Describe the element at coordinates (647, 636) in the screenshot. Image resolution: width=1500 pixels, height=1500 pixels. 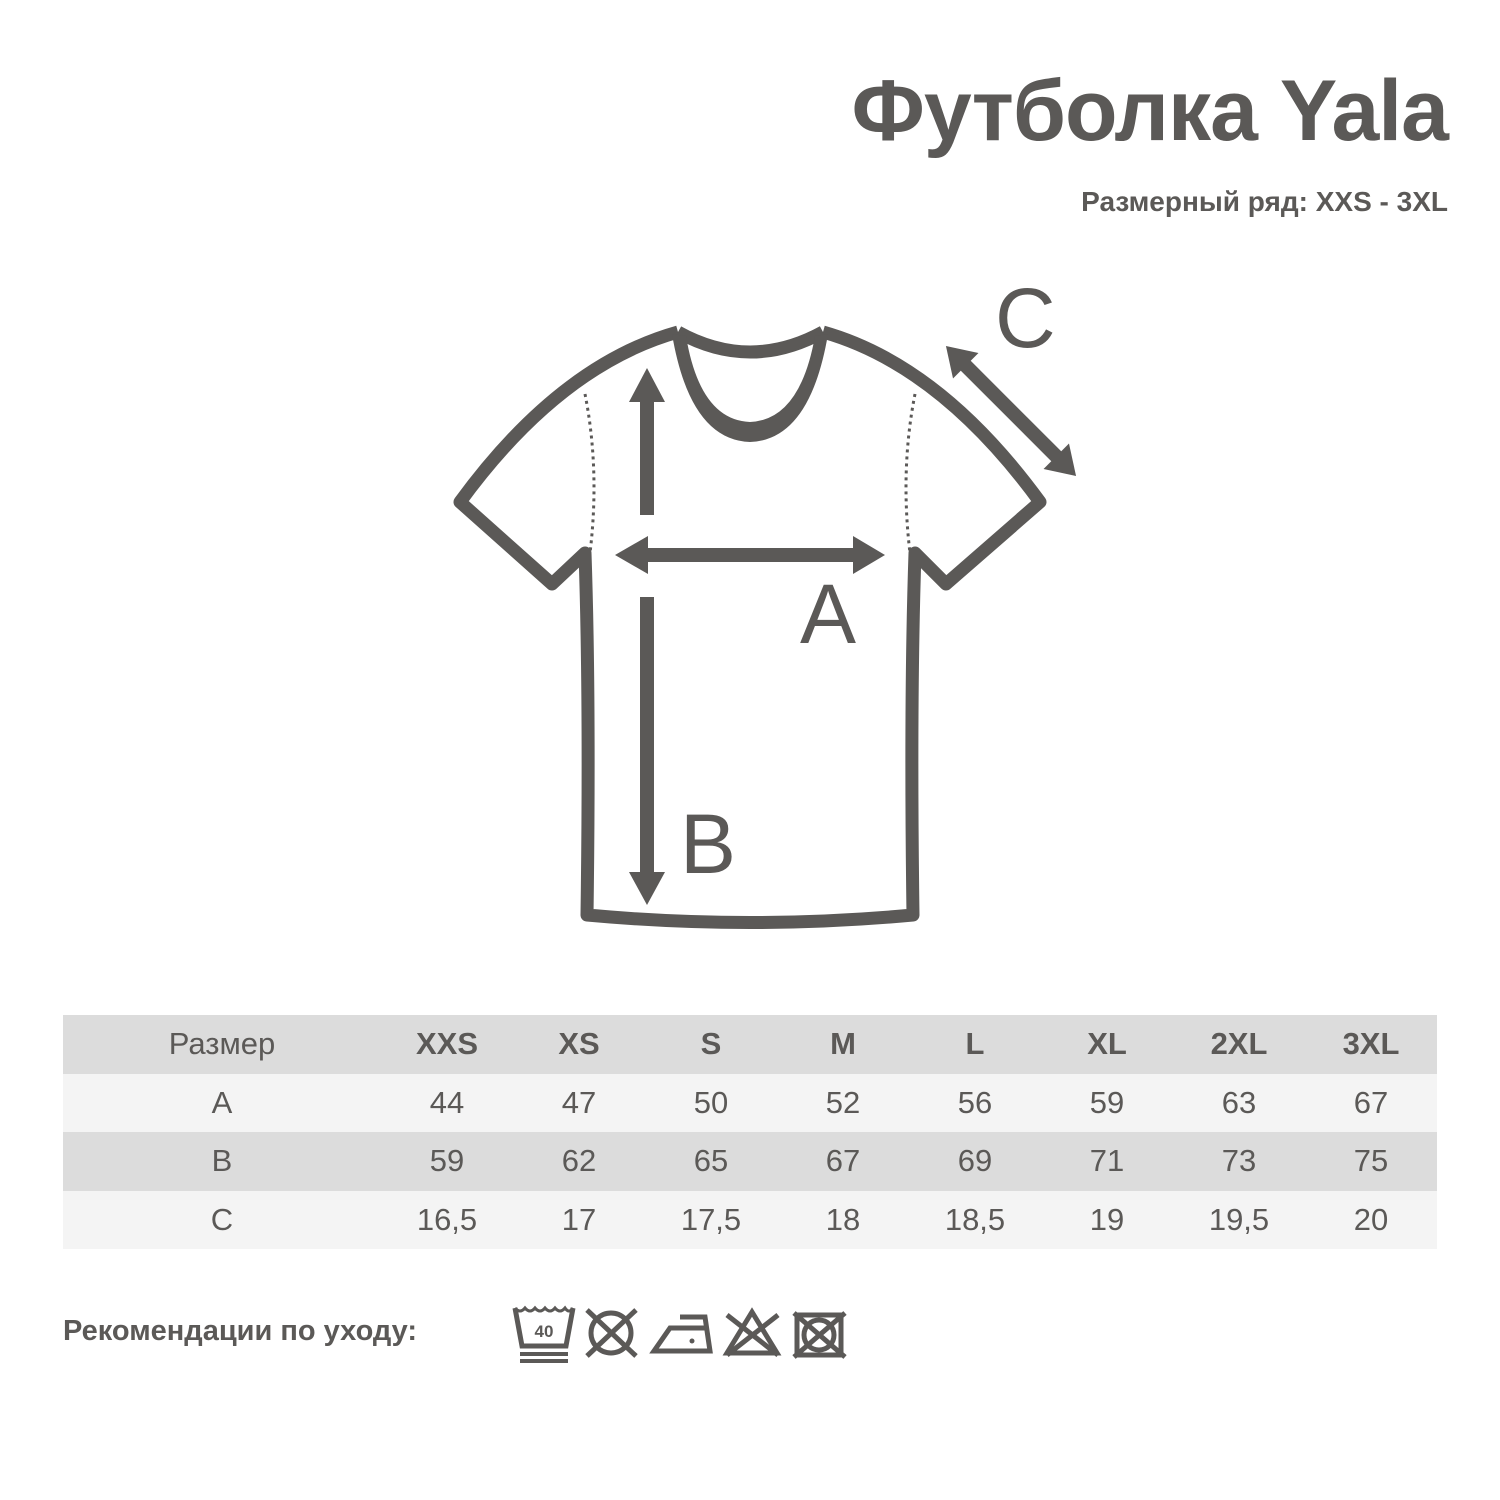
I see `arrow-b` at that location.